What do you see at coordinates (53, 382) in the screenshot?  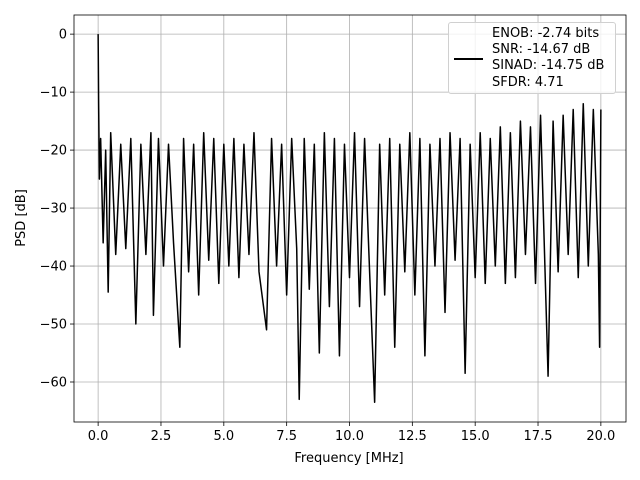 I see `y-tick-label: −60` at bounding box center [53, 382].